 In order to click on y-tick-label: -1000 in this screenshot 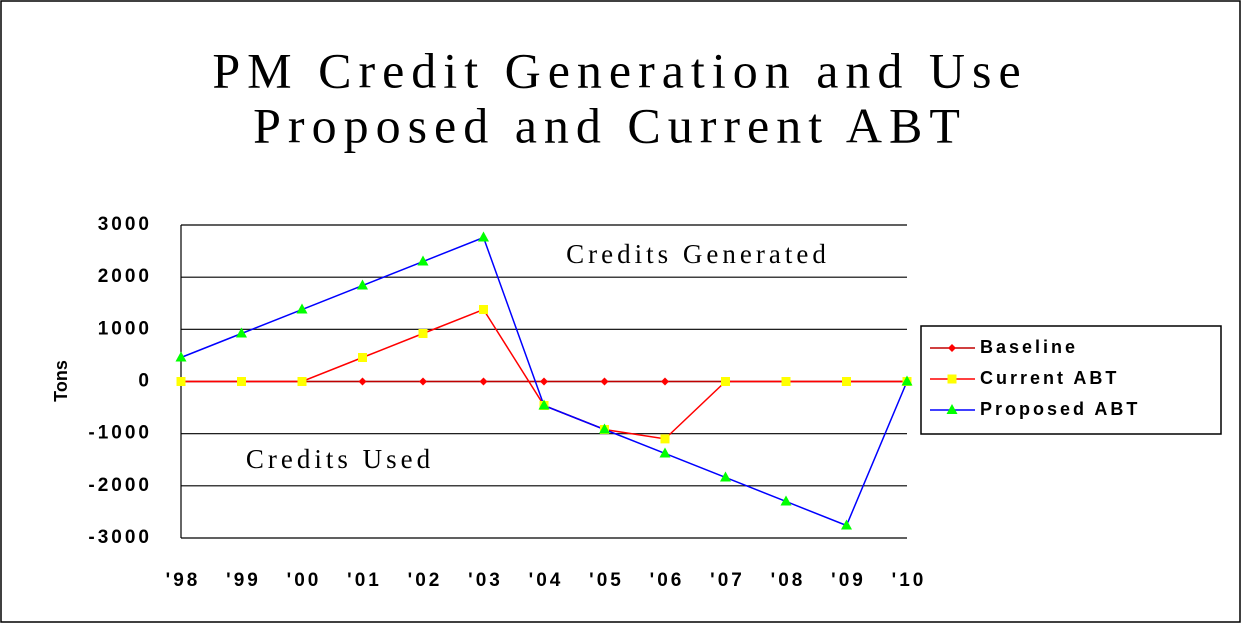, I will do `click(120, 433)`.